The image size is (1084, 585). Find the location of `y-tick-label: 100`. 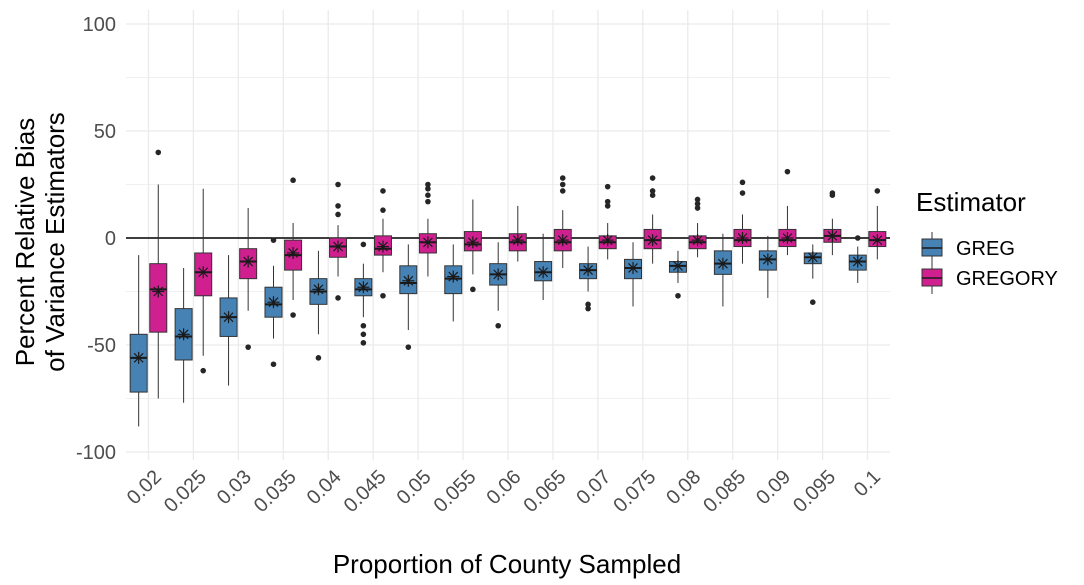

y-tick-label: 100 is located at coordinates (99, 25).